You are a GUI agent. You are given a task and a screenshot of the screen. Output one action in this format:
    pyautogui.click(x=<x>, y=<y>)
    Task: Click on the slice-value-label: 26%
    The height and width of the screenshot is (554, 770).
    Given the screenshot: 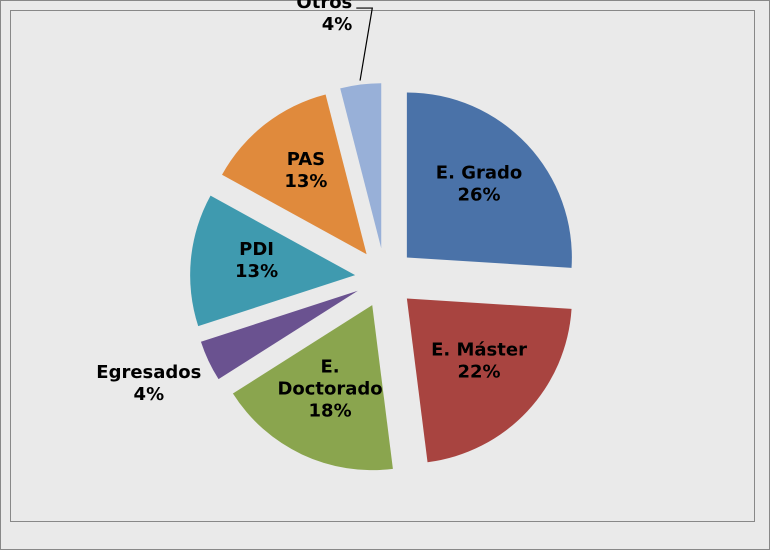 What is the action you would take?
    pyautogui.click(x=478, y=195)
    